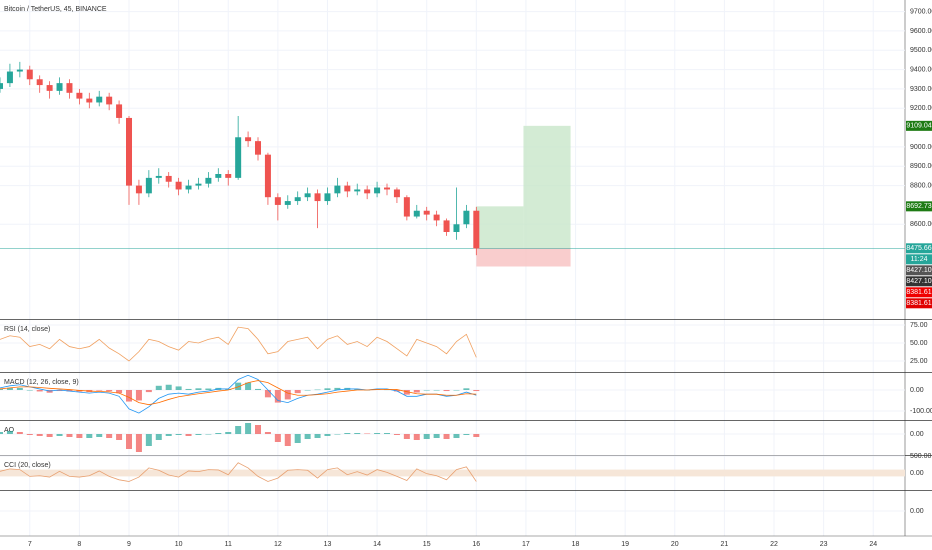  I want to click on price-label: 9109.04, so click(918, 126).